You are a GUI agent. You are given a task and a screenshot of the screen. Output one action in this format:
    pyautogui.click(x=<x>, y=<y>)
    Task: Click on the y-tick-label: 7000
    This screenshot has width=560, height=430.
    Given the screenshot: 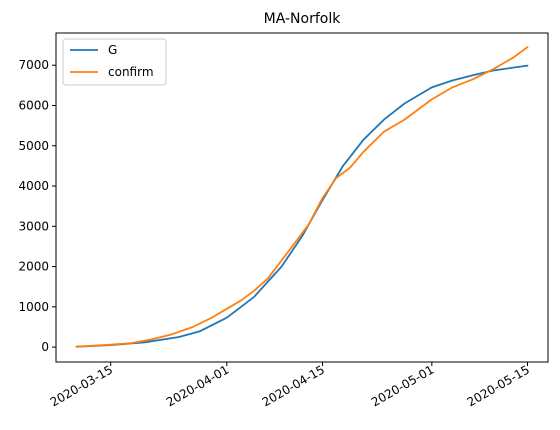 What is the action you would take?
    pyautogui.click(x=33, y=65)
    